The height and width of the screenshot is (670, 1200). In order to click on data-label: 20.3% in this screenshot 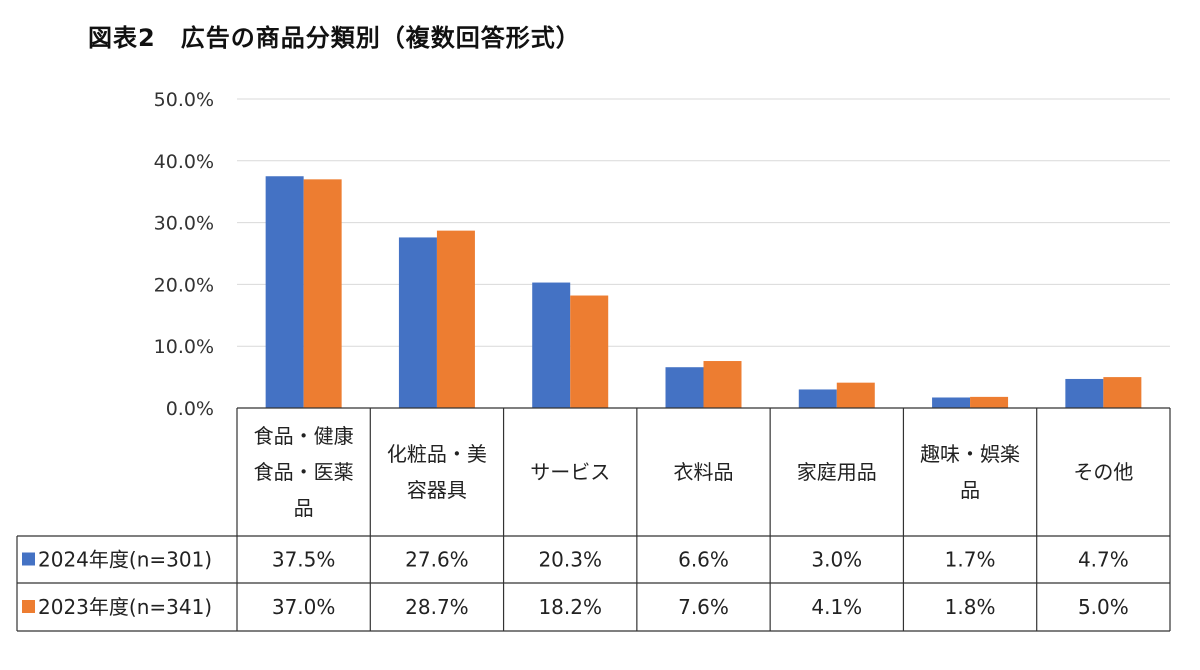, I will do `click(570, 560)`.